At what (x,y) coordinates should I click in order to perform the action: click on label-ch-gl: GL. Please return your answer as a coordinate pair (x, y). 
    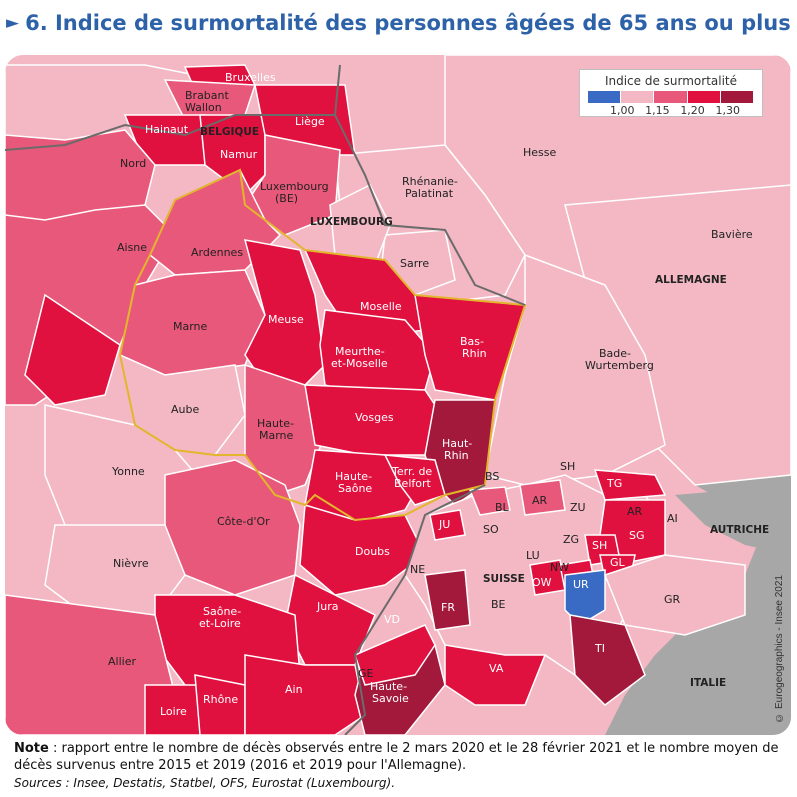
    Looking at the image, I should click on (618, 562).